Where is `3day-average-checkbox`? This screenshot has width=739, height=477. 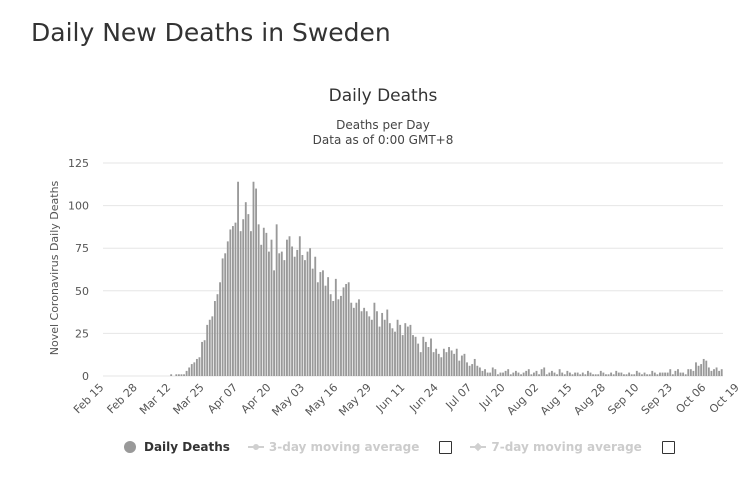
3day-average-checkbox is located at coordinates (446, 447).